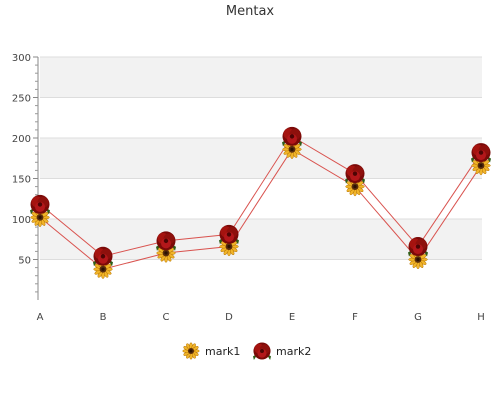 This screenshot has height=400, width=500. What do you see at coordinates (262, 351) in the screenshot?
I see `rose-icon` at bounding box center [262, 351].